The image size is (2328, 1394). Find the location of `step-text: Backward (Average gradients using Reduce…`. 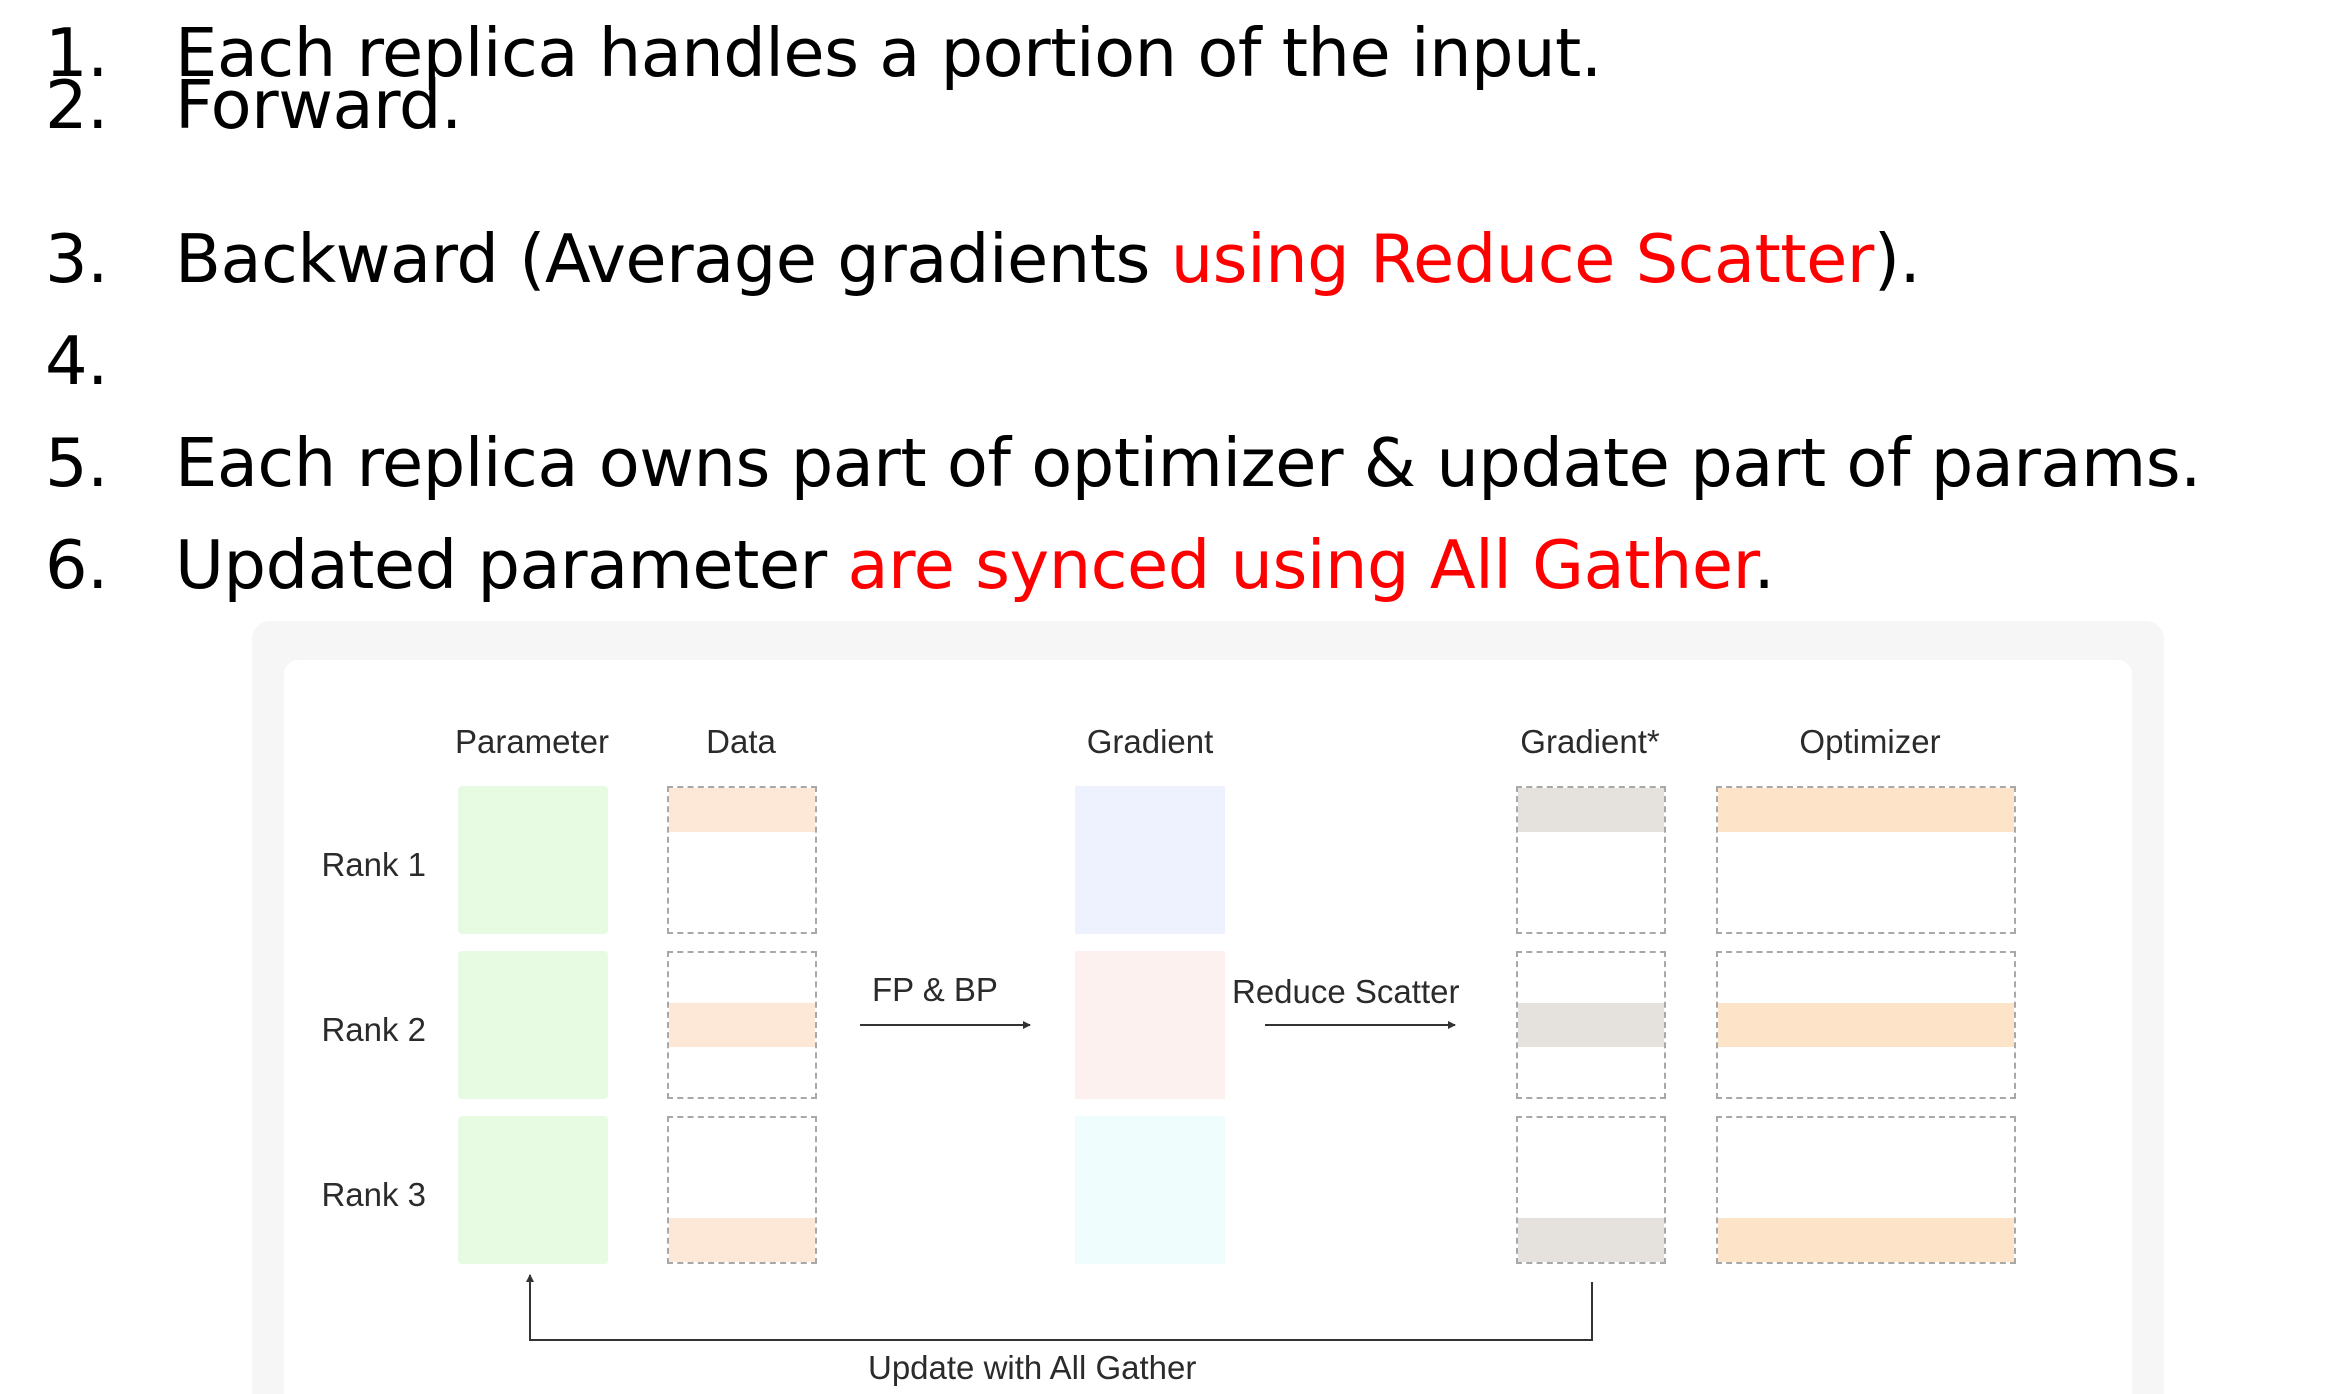

step-text: Backward (Average gradients using Reduce… is located at coordinates (1048, 259).